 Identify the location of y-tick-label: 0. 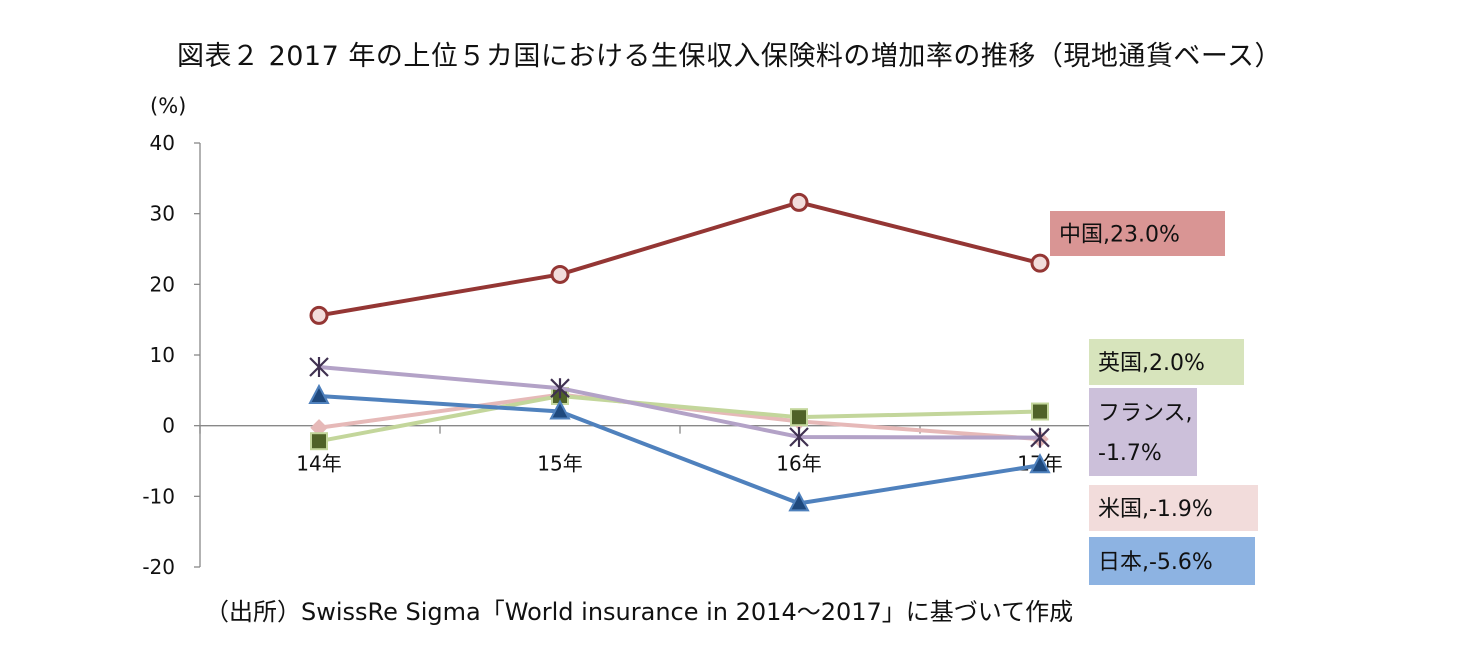
(168, 426).